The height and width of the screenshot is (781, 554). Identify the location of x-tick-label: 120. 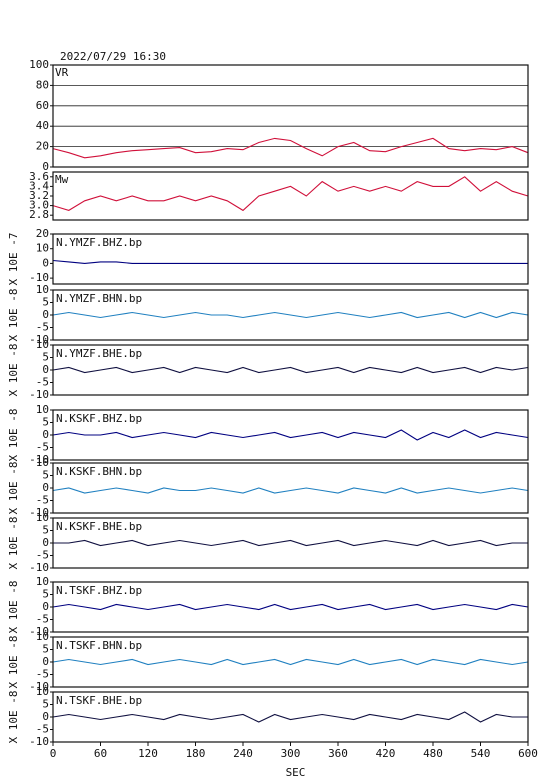
(148, 753).